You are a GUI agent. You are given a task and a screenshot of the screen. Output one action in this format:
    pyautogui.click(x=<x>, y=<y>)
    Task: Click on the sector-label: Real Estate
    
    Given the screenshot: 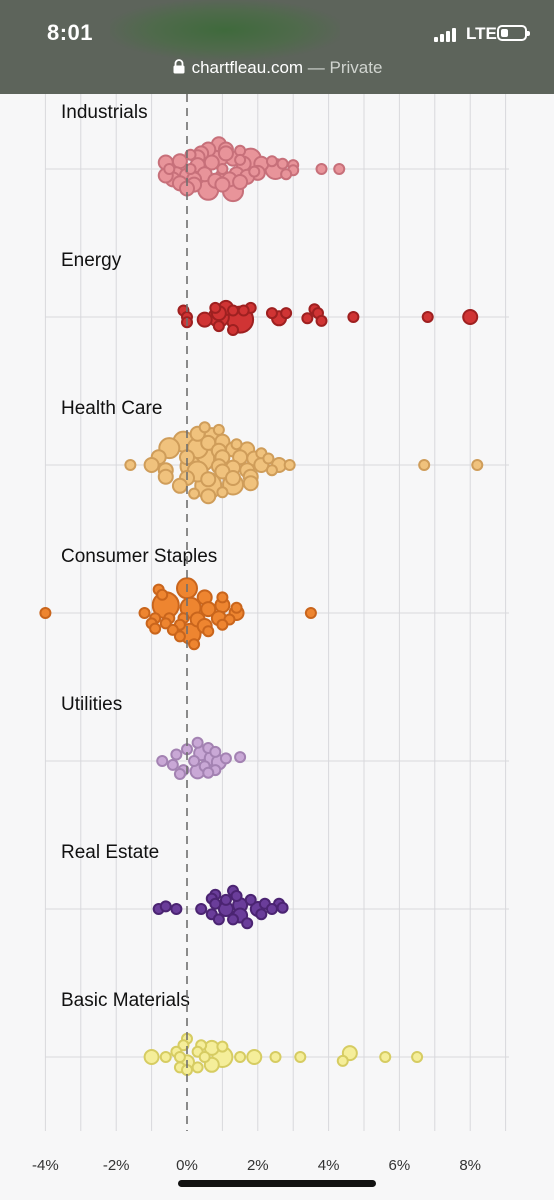 What is the action you would take?
    pyautogui.click(x=110, y=852)
    